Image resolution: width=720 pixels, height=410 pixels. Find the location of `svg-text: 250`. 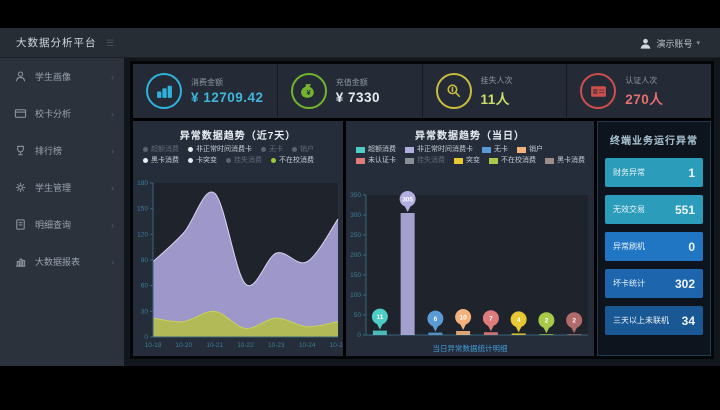

svg-text: 250 is located at coordinates (355, 235).